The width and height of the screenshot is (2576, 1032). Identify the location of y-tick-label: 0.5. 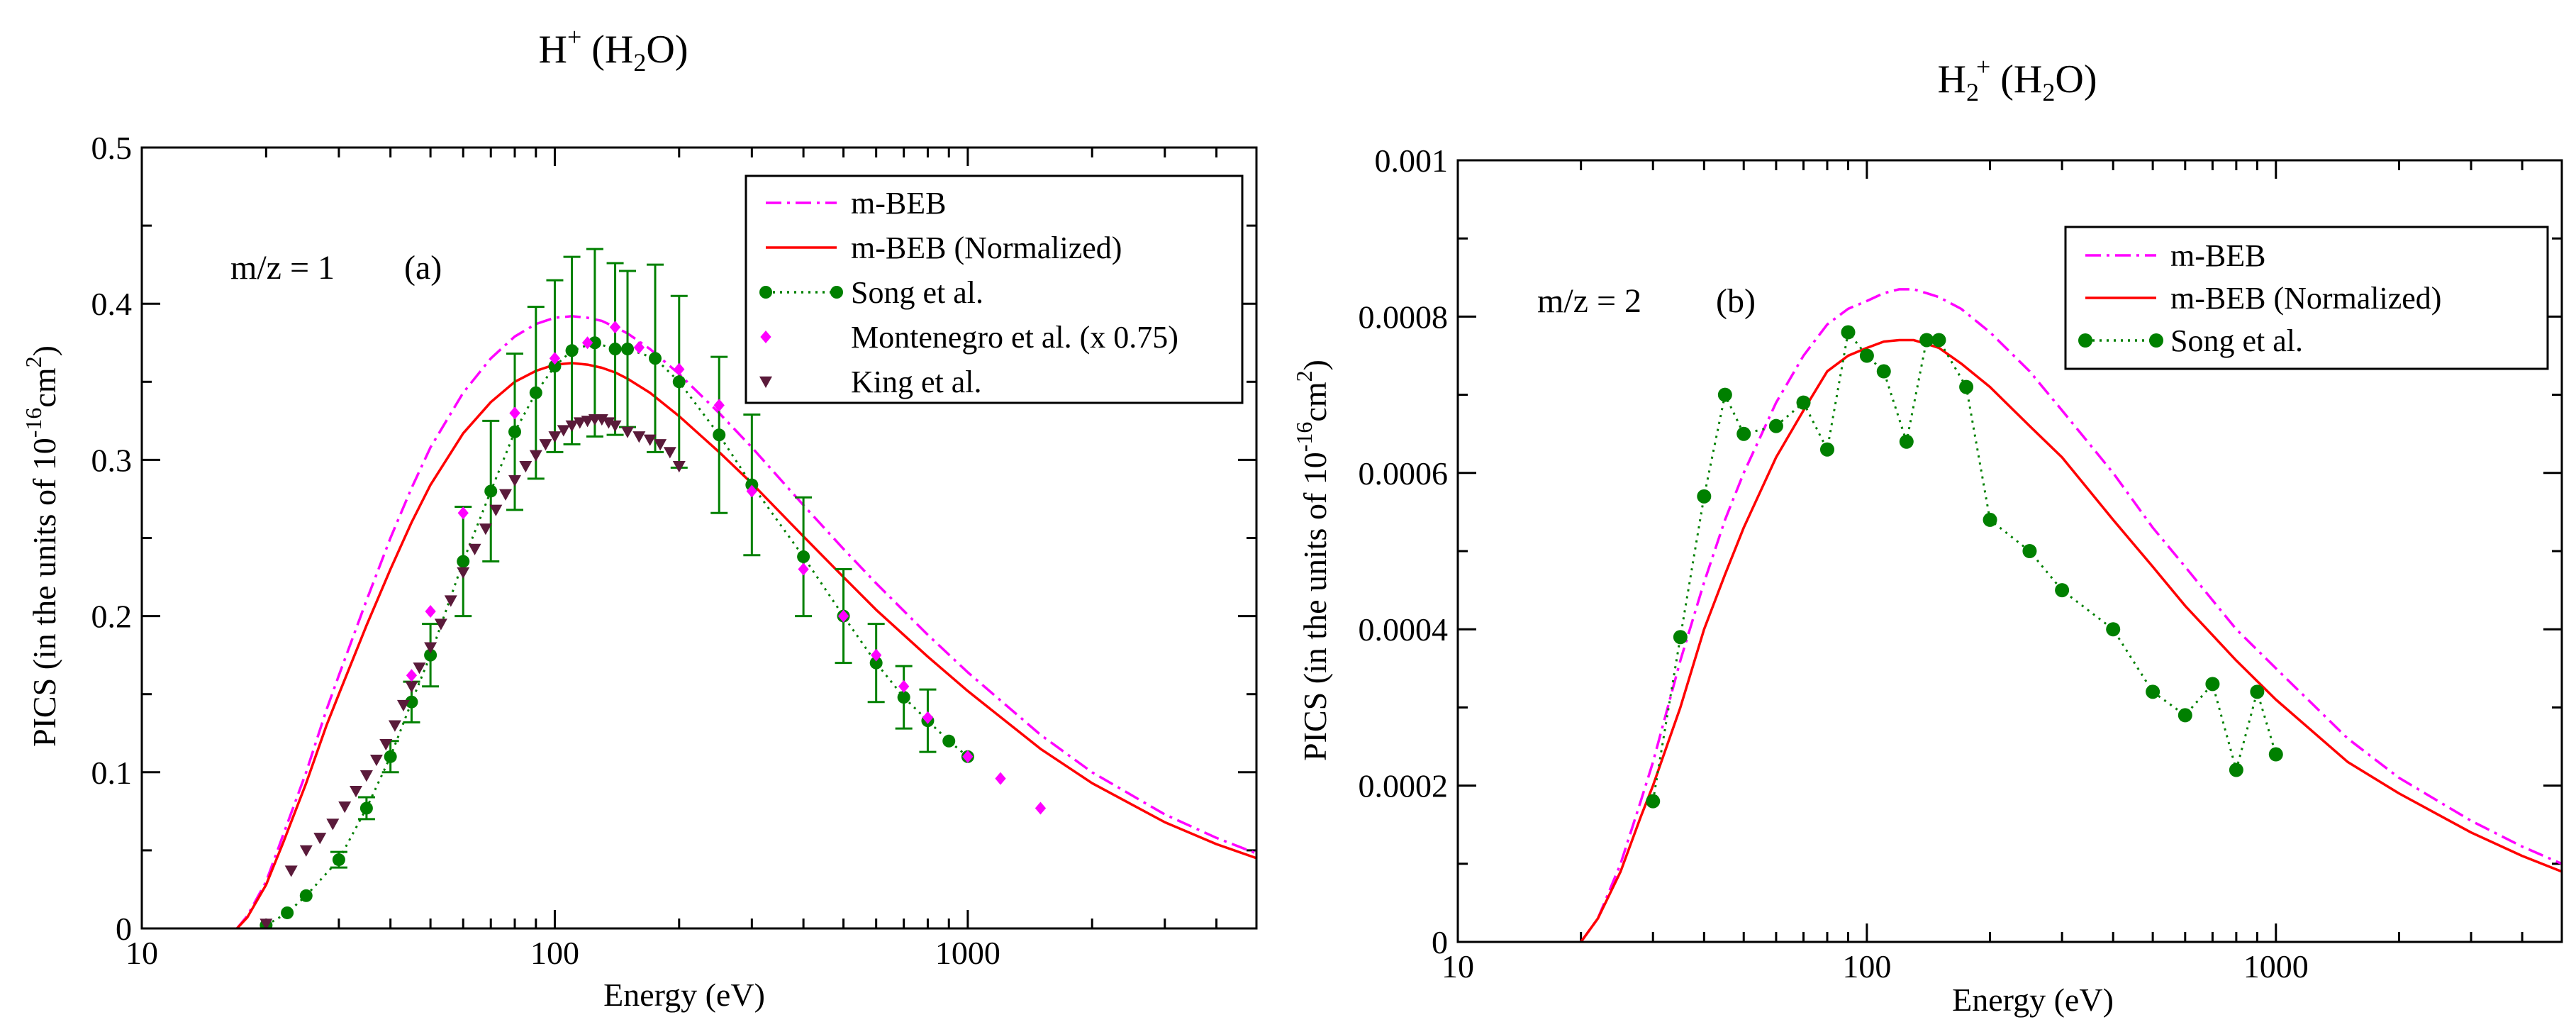
(112, 148).